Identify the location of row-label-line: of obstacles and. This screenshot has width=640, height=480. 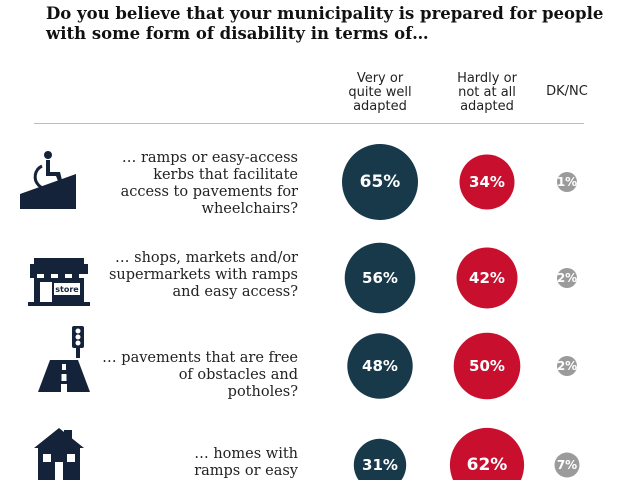
(238, 375).